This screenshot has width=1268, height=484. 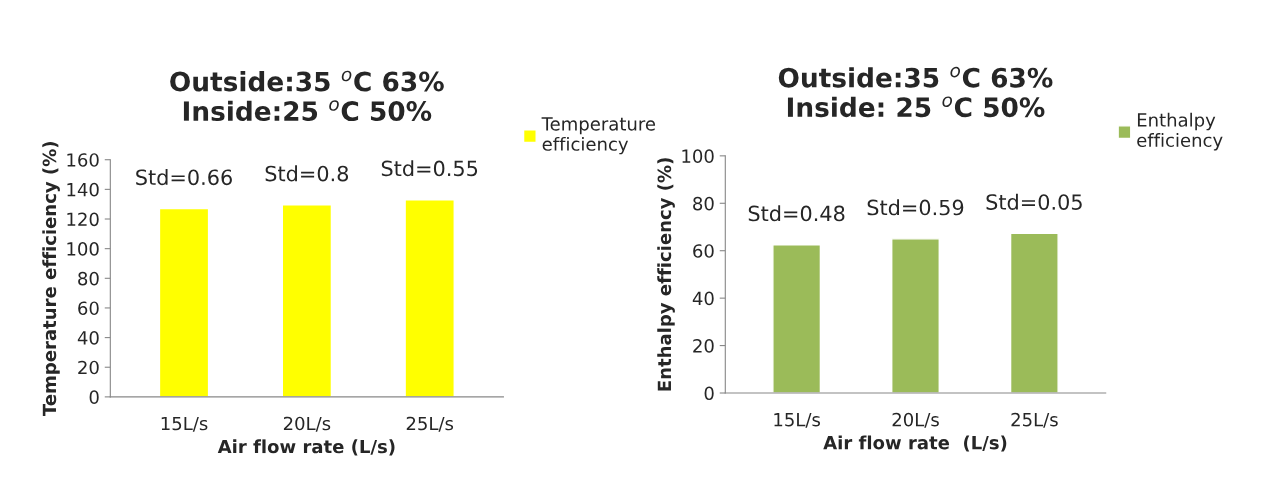 I want to click on annotation: Std=0.8, so click(x=307, y=173).